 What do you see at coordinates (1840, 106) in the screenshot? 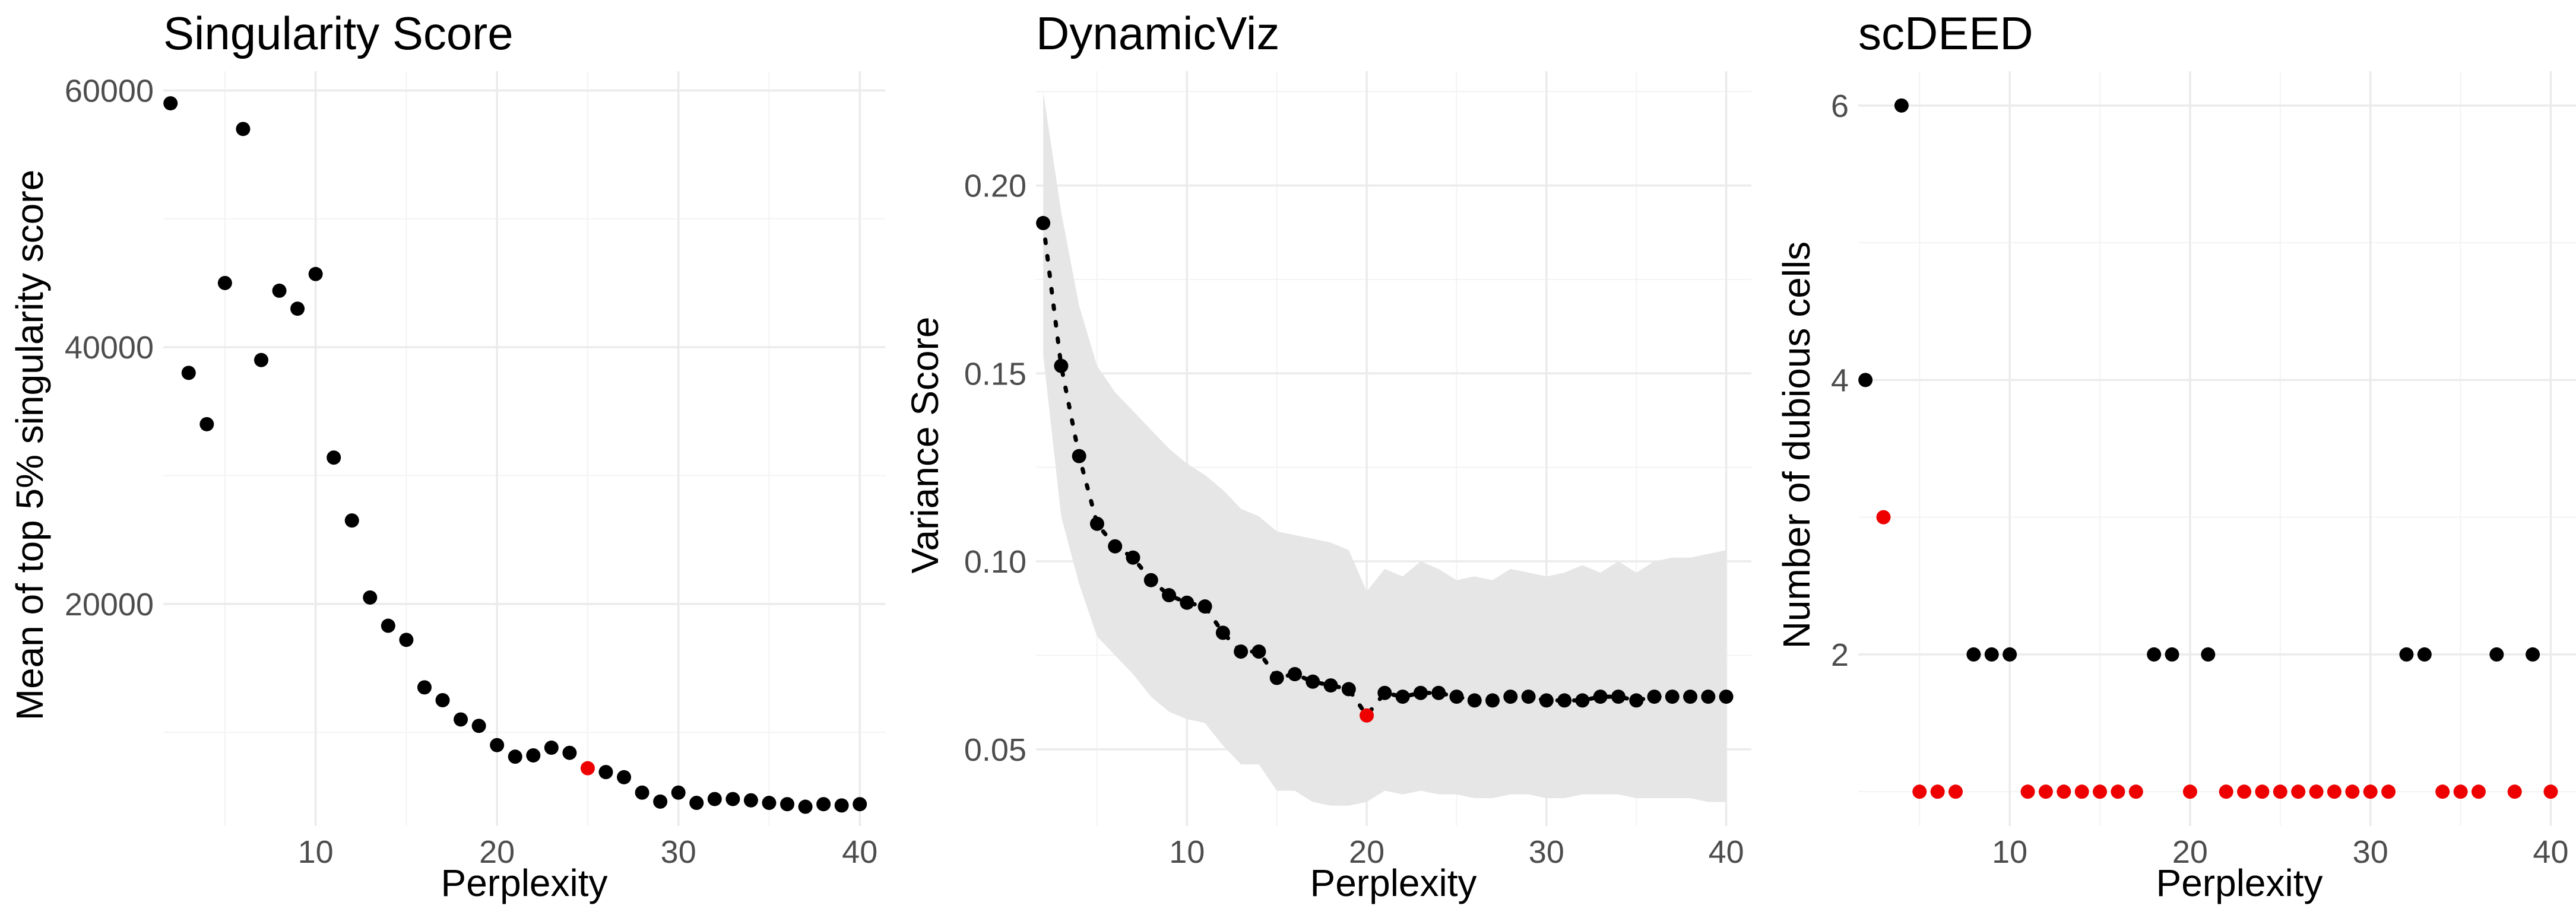
I see `y-tick-label: 6` at bounding box center [1840, 106].